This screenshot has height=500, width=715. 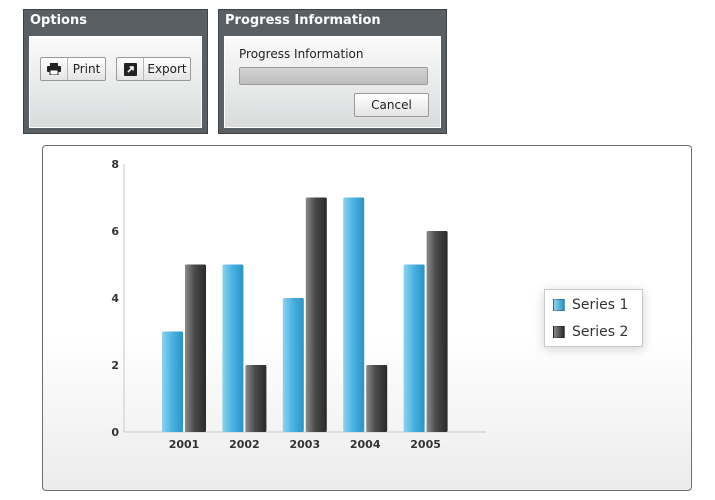 What do you see at coordinates (303, 20) in the screenshot?
I see `progress-panel-title: Progress Information` at bounding box center [303, 20].